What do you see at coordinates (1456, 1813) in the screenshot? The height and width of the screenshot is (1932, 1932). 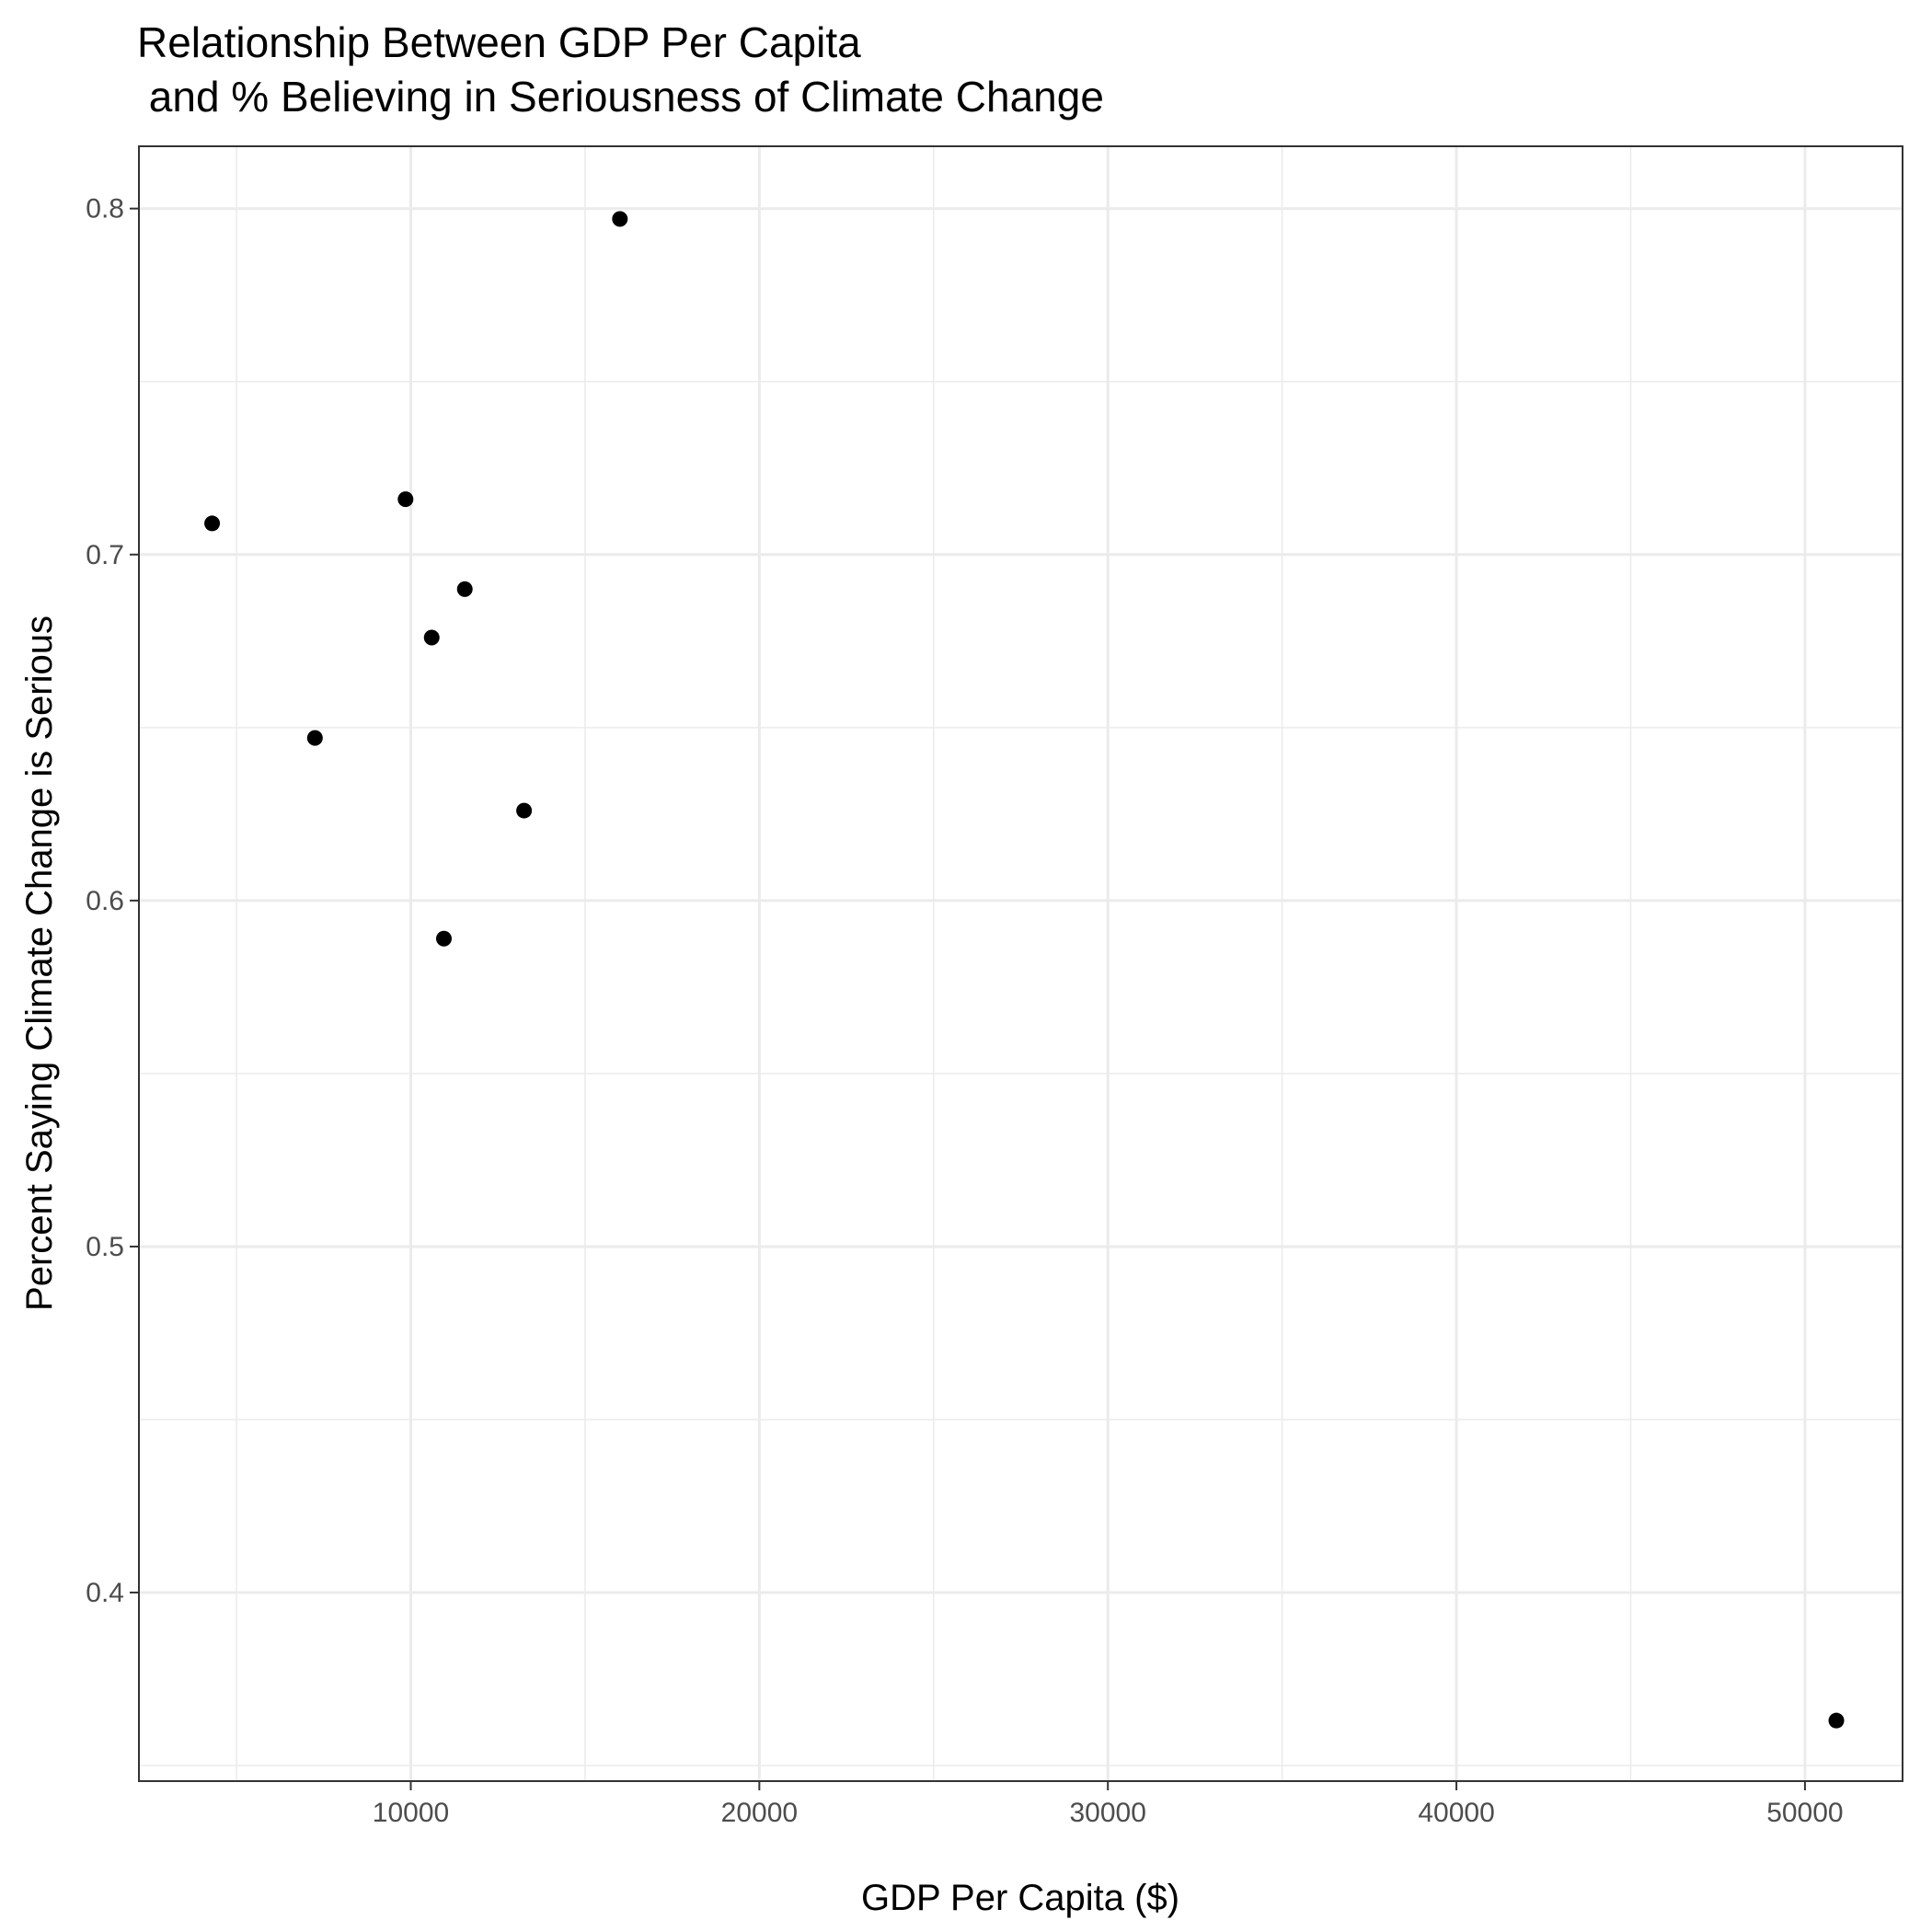 I see `x-tick-label: 40000` at bounding box center [1456, 1813].